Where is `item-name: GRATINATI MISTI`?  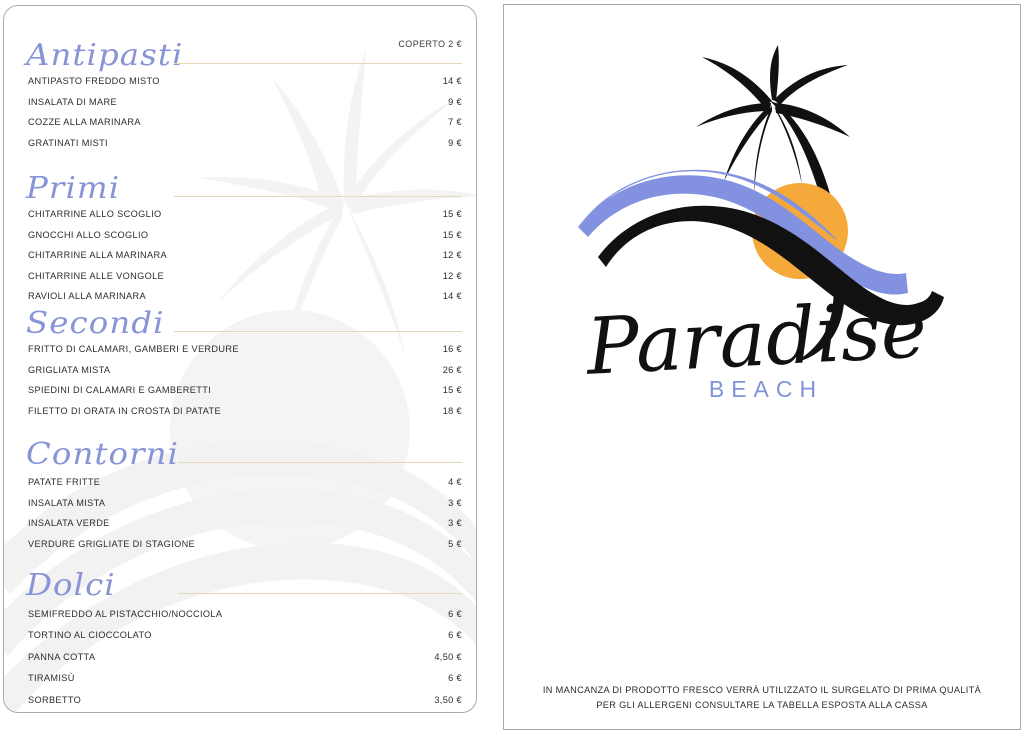 item-name: GRATINATI MISTI is located at coordinates (68, 142).